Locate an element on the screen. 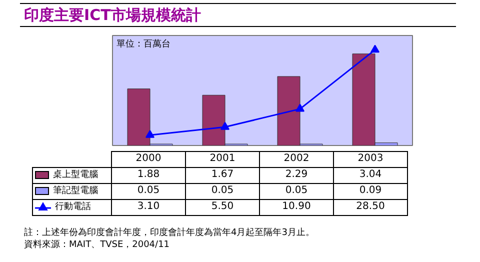  text: 註：上述年份為印度會計年度，印度會計年度為當年4月起至隔年3月止。 is located at coordinates (169, 233).